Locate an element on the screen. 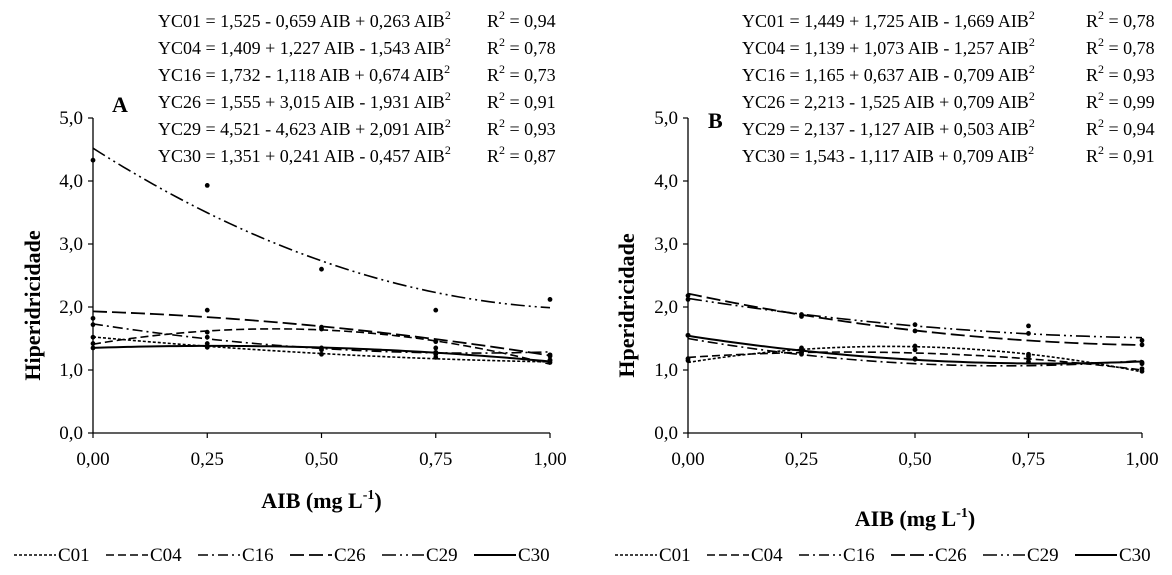 The height and width of the screenshot is (575, 1172). series-line-c26 is located at coordinates (321, 333).